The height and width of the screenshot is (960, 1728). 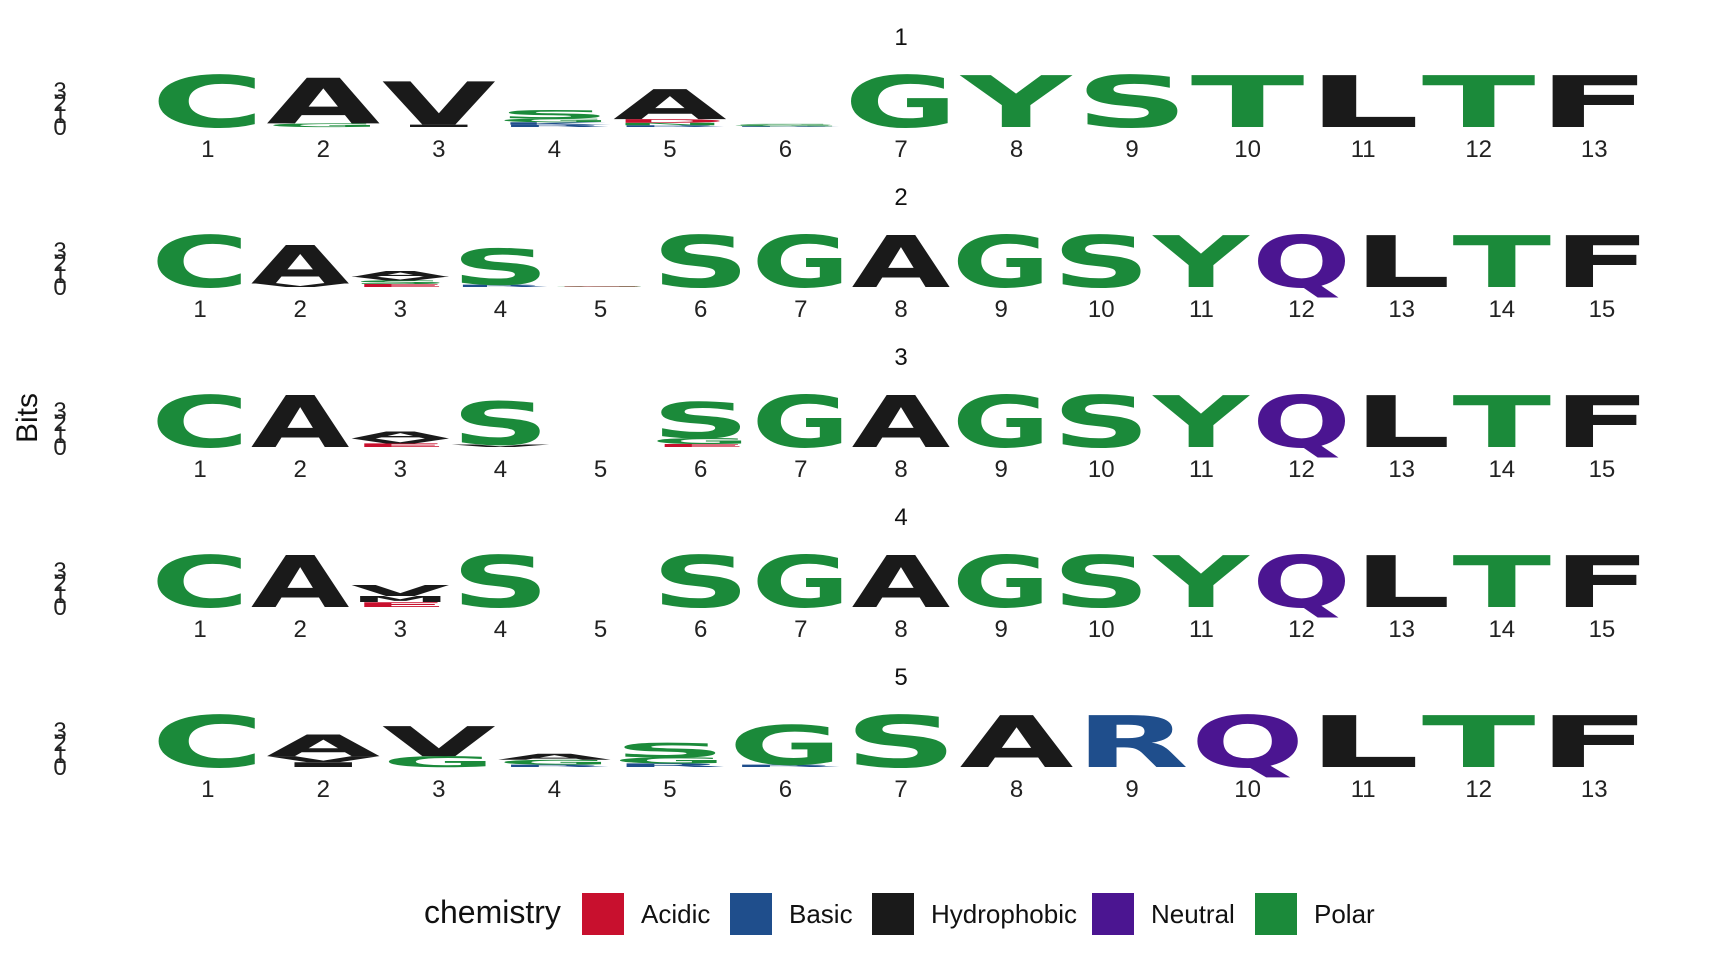 I want to click on x-tick-label: 12, so click(x=1478, y=149).